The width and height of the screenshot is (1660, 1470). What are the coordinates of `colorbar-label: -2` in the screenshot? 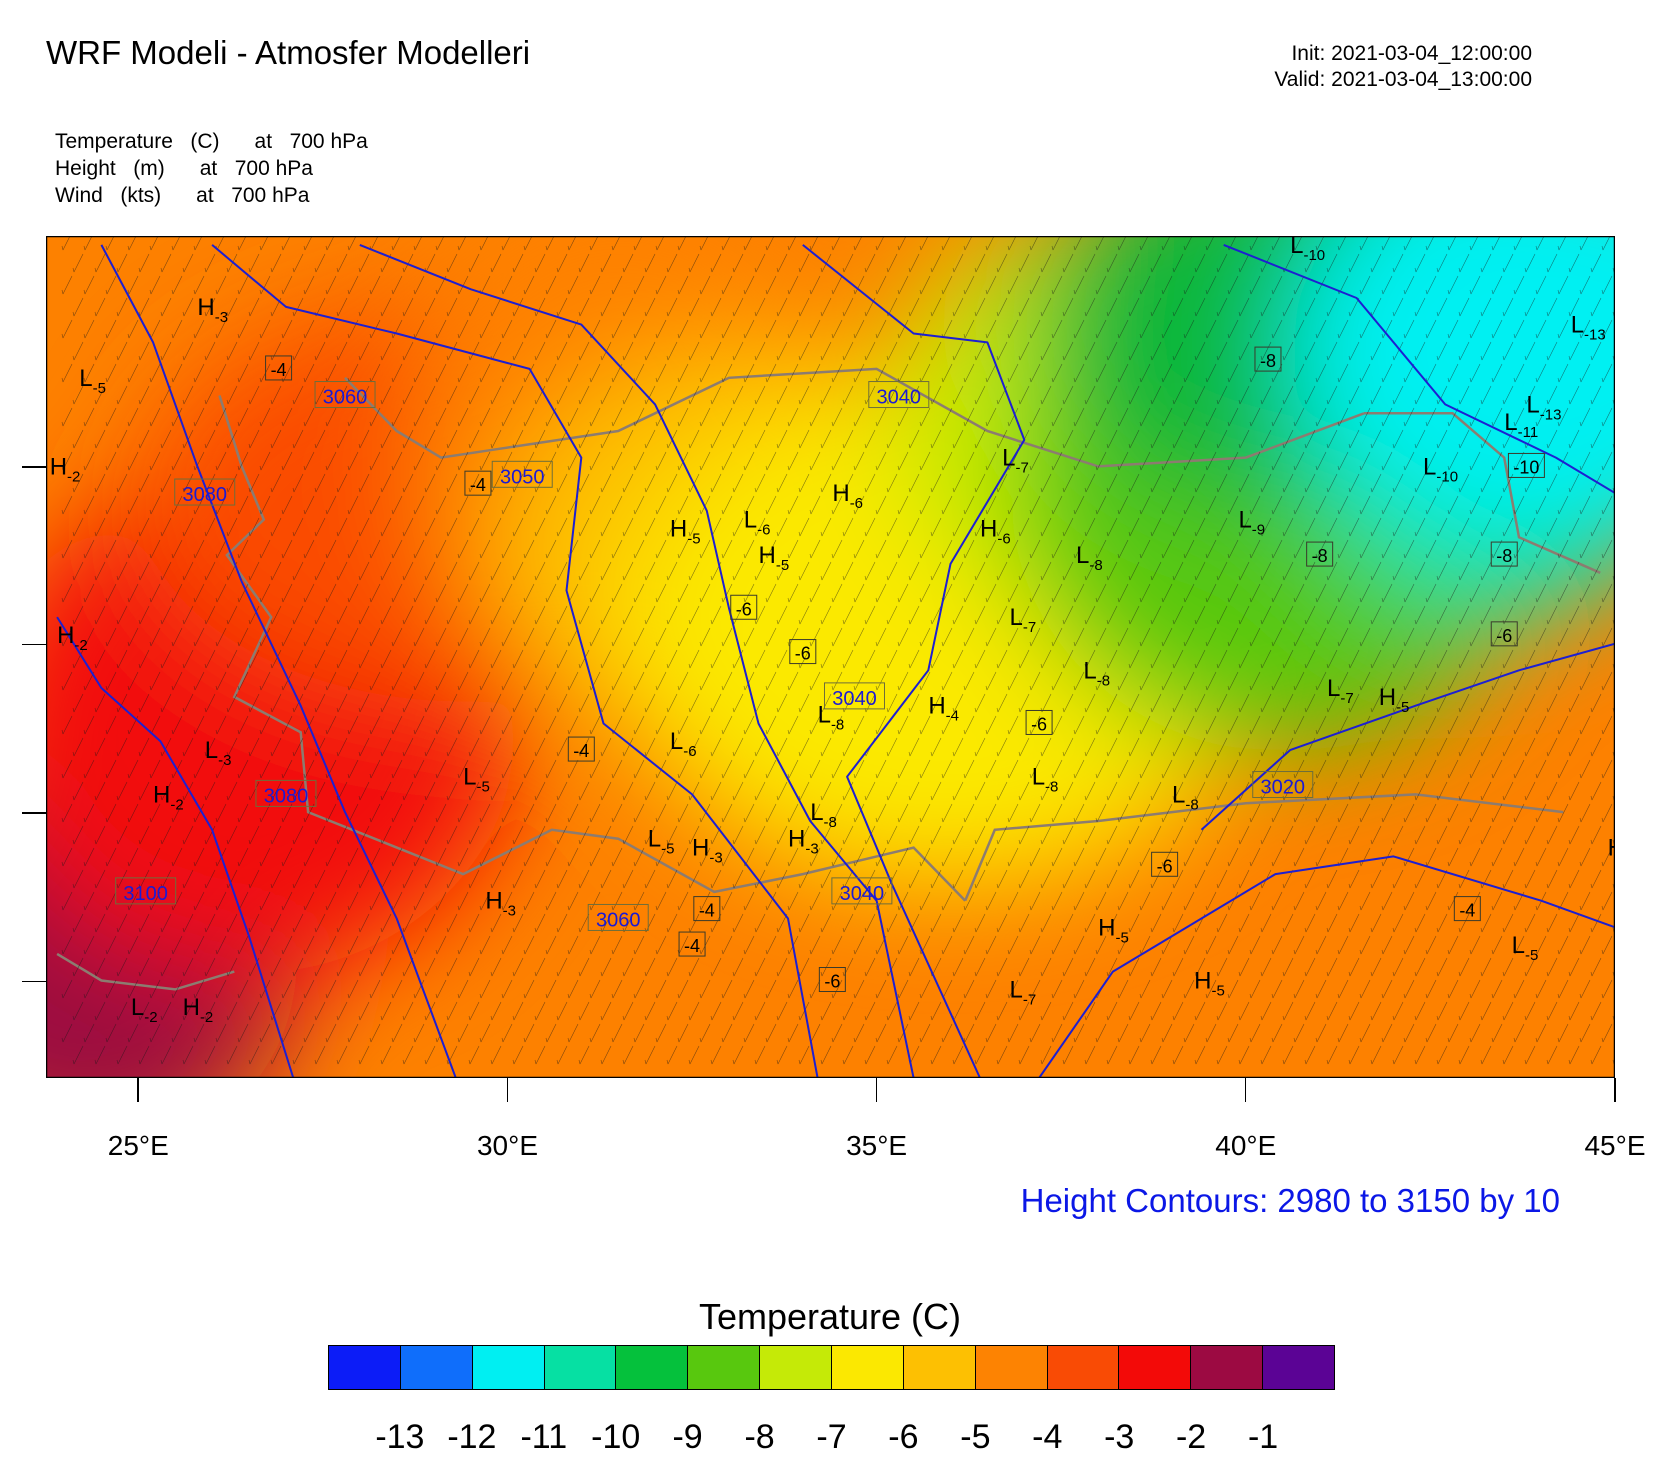 It's located at (1191, 1437).